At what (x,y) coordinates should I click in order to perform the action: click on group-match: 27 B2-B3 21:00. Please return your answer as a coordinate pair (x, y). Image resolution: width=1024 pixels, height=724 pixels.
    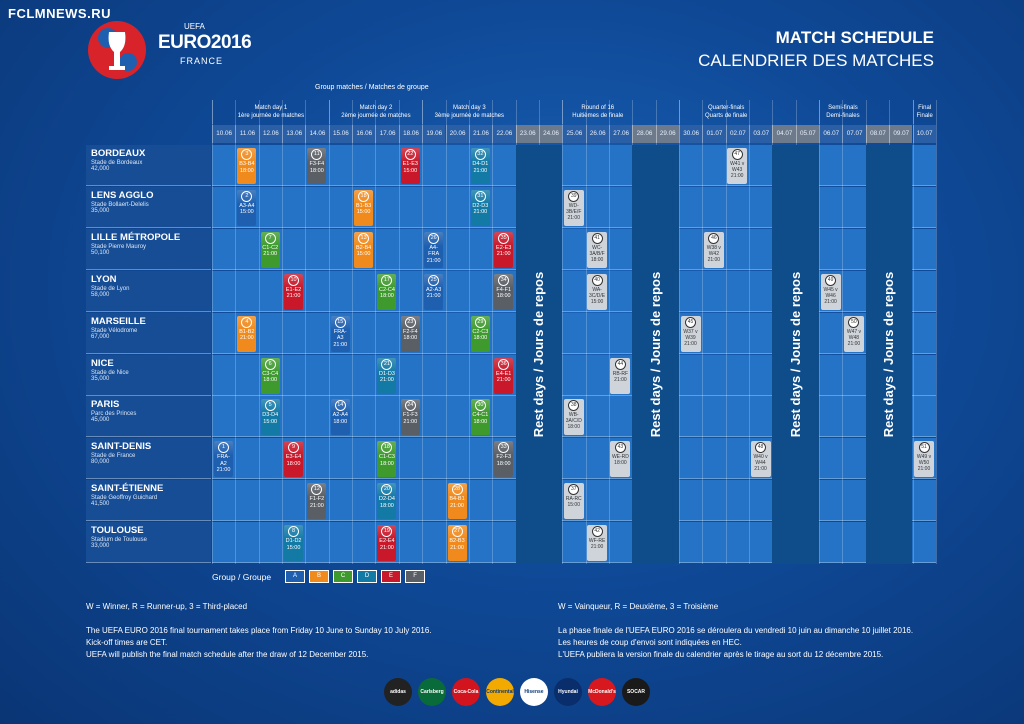
    Looking at the image, I should click on (457, 543).